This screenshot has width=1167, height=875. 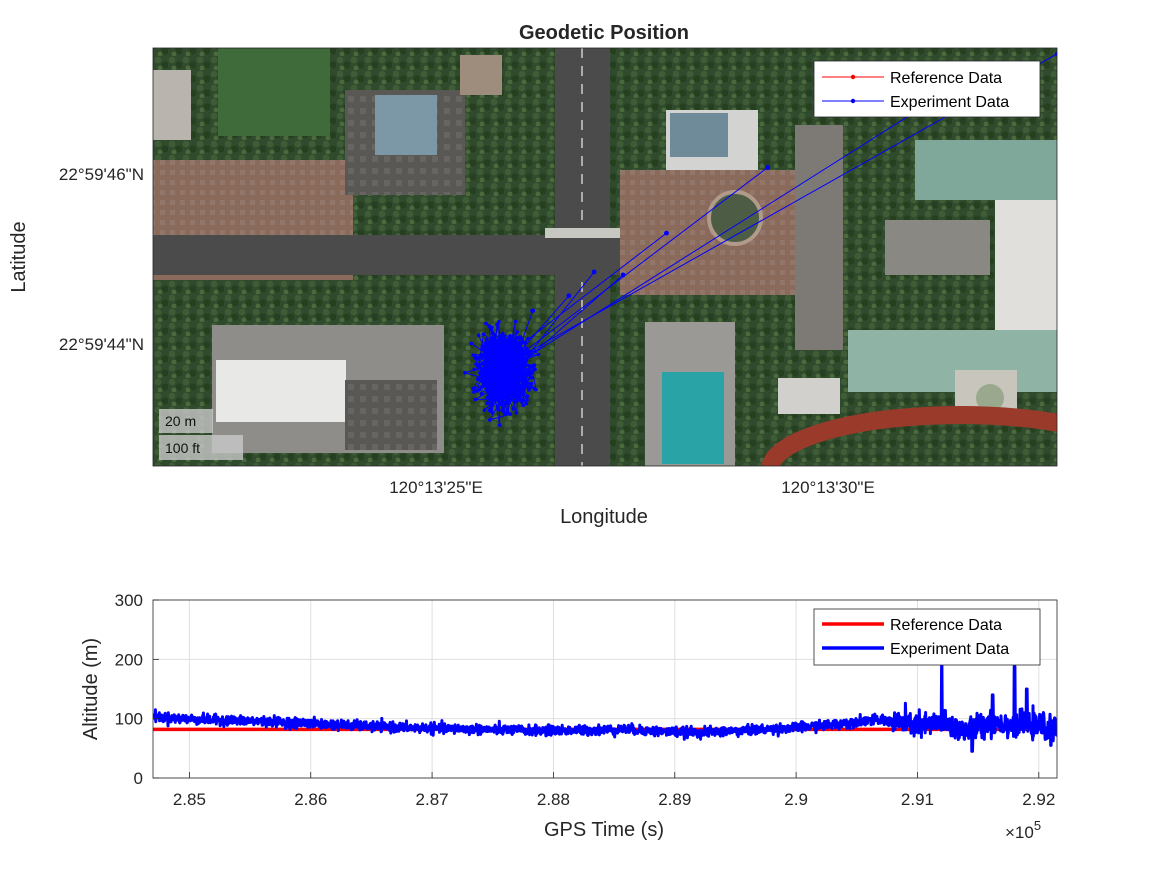 What do you see at coordinates (129, 719) in the screenshot?
I see `altitude-y-tick-label: 100` at bounding box center [129, 719].